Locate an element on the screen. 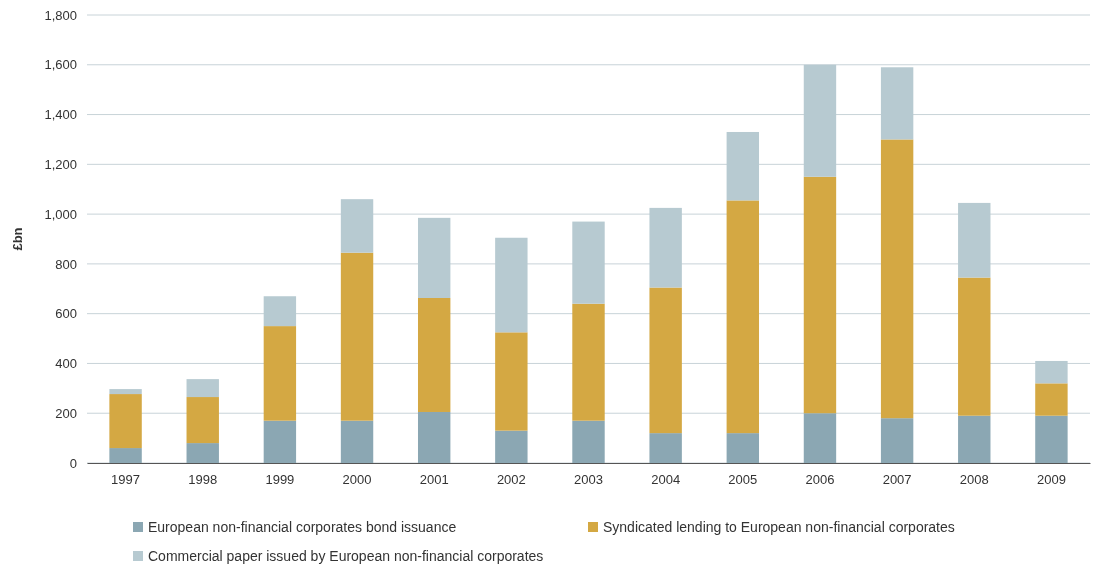  y-tick-label: 1,400 is located at coordinates (60, 115).